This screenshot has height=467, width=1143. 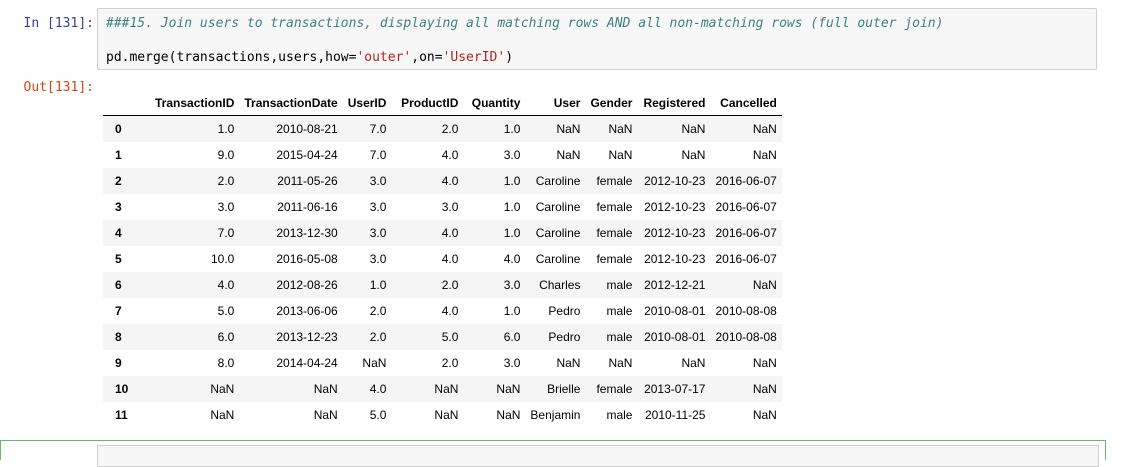 What do you see at coordinates (598, 456) in the screenshot?
I see `next-cell-input` at bounding box center [598, 456].